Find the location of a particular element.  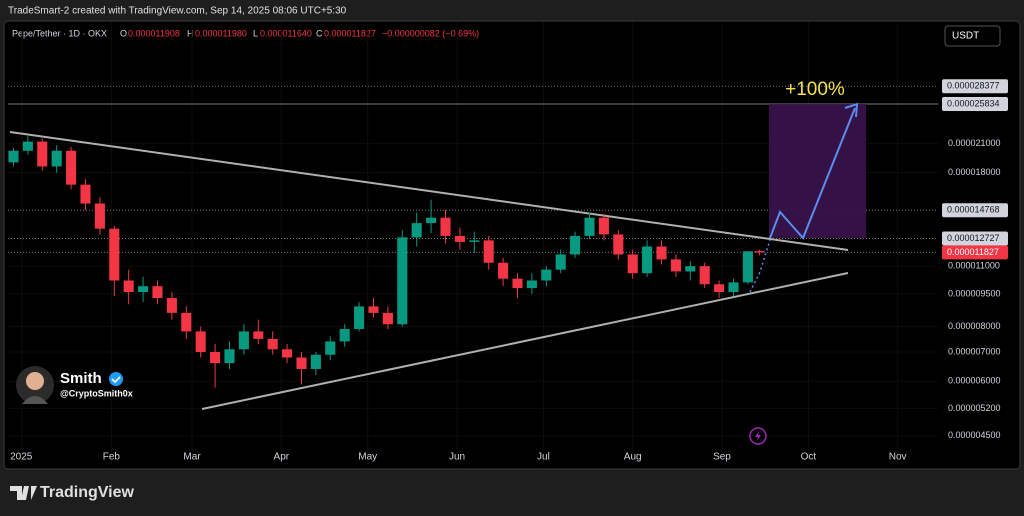

ohlc-key: O is located at coordinates (123, 33).